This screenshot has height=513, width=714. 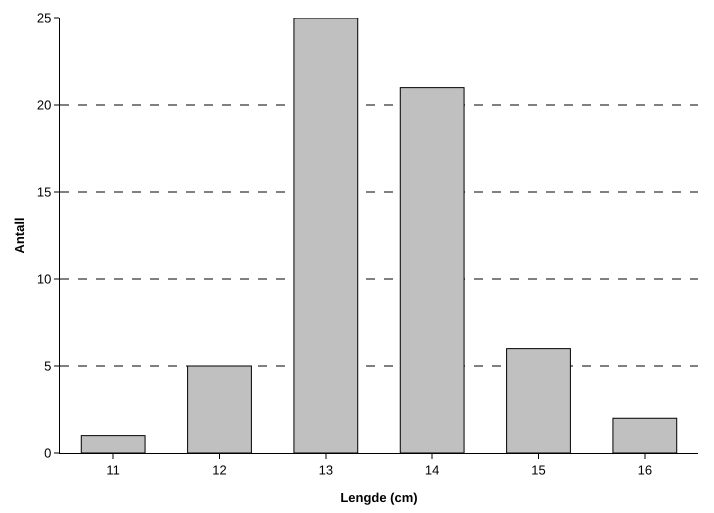 What do you see at coordinates (44, 192) in the screenshot?
I see `y-tick-label: 15` at bounding box center [44, 192].